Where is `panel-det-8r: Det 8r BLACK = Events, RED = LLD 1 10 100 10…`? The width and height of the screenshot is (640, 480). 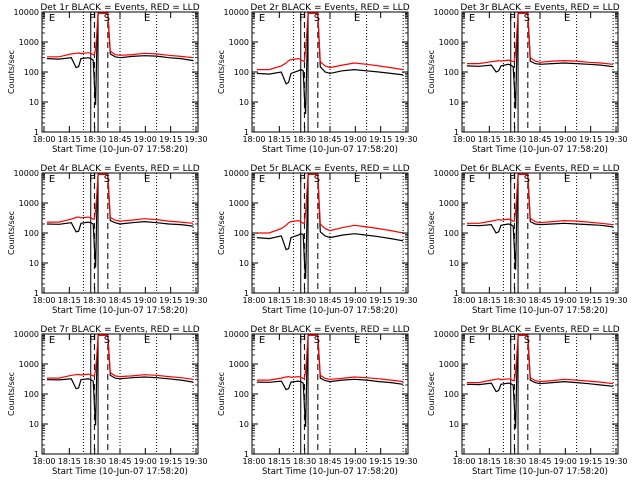
panel-det-8r: Det 8r BLACK = Events, RED = LLD 1 10 100 10… is located at coordinates (317, 401).